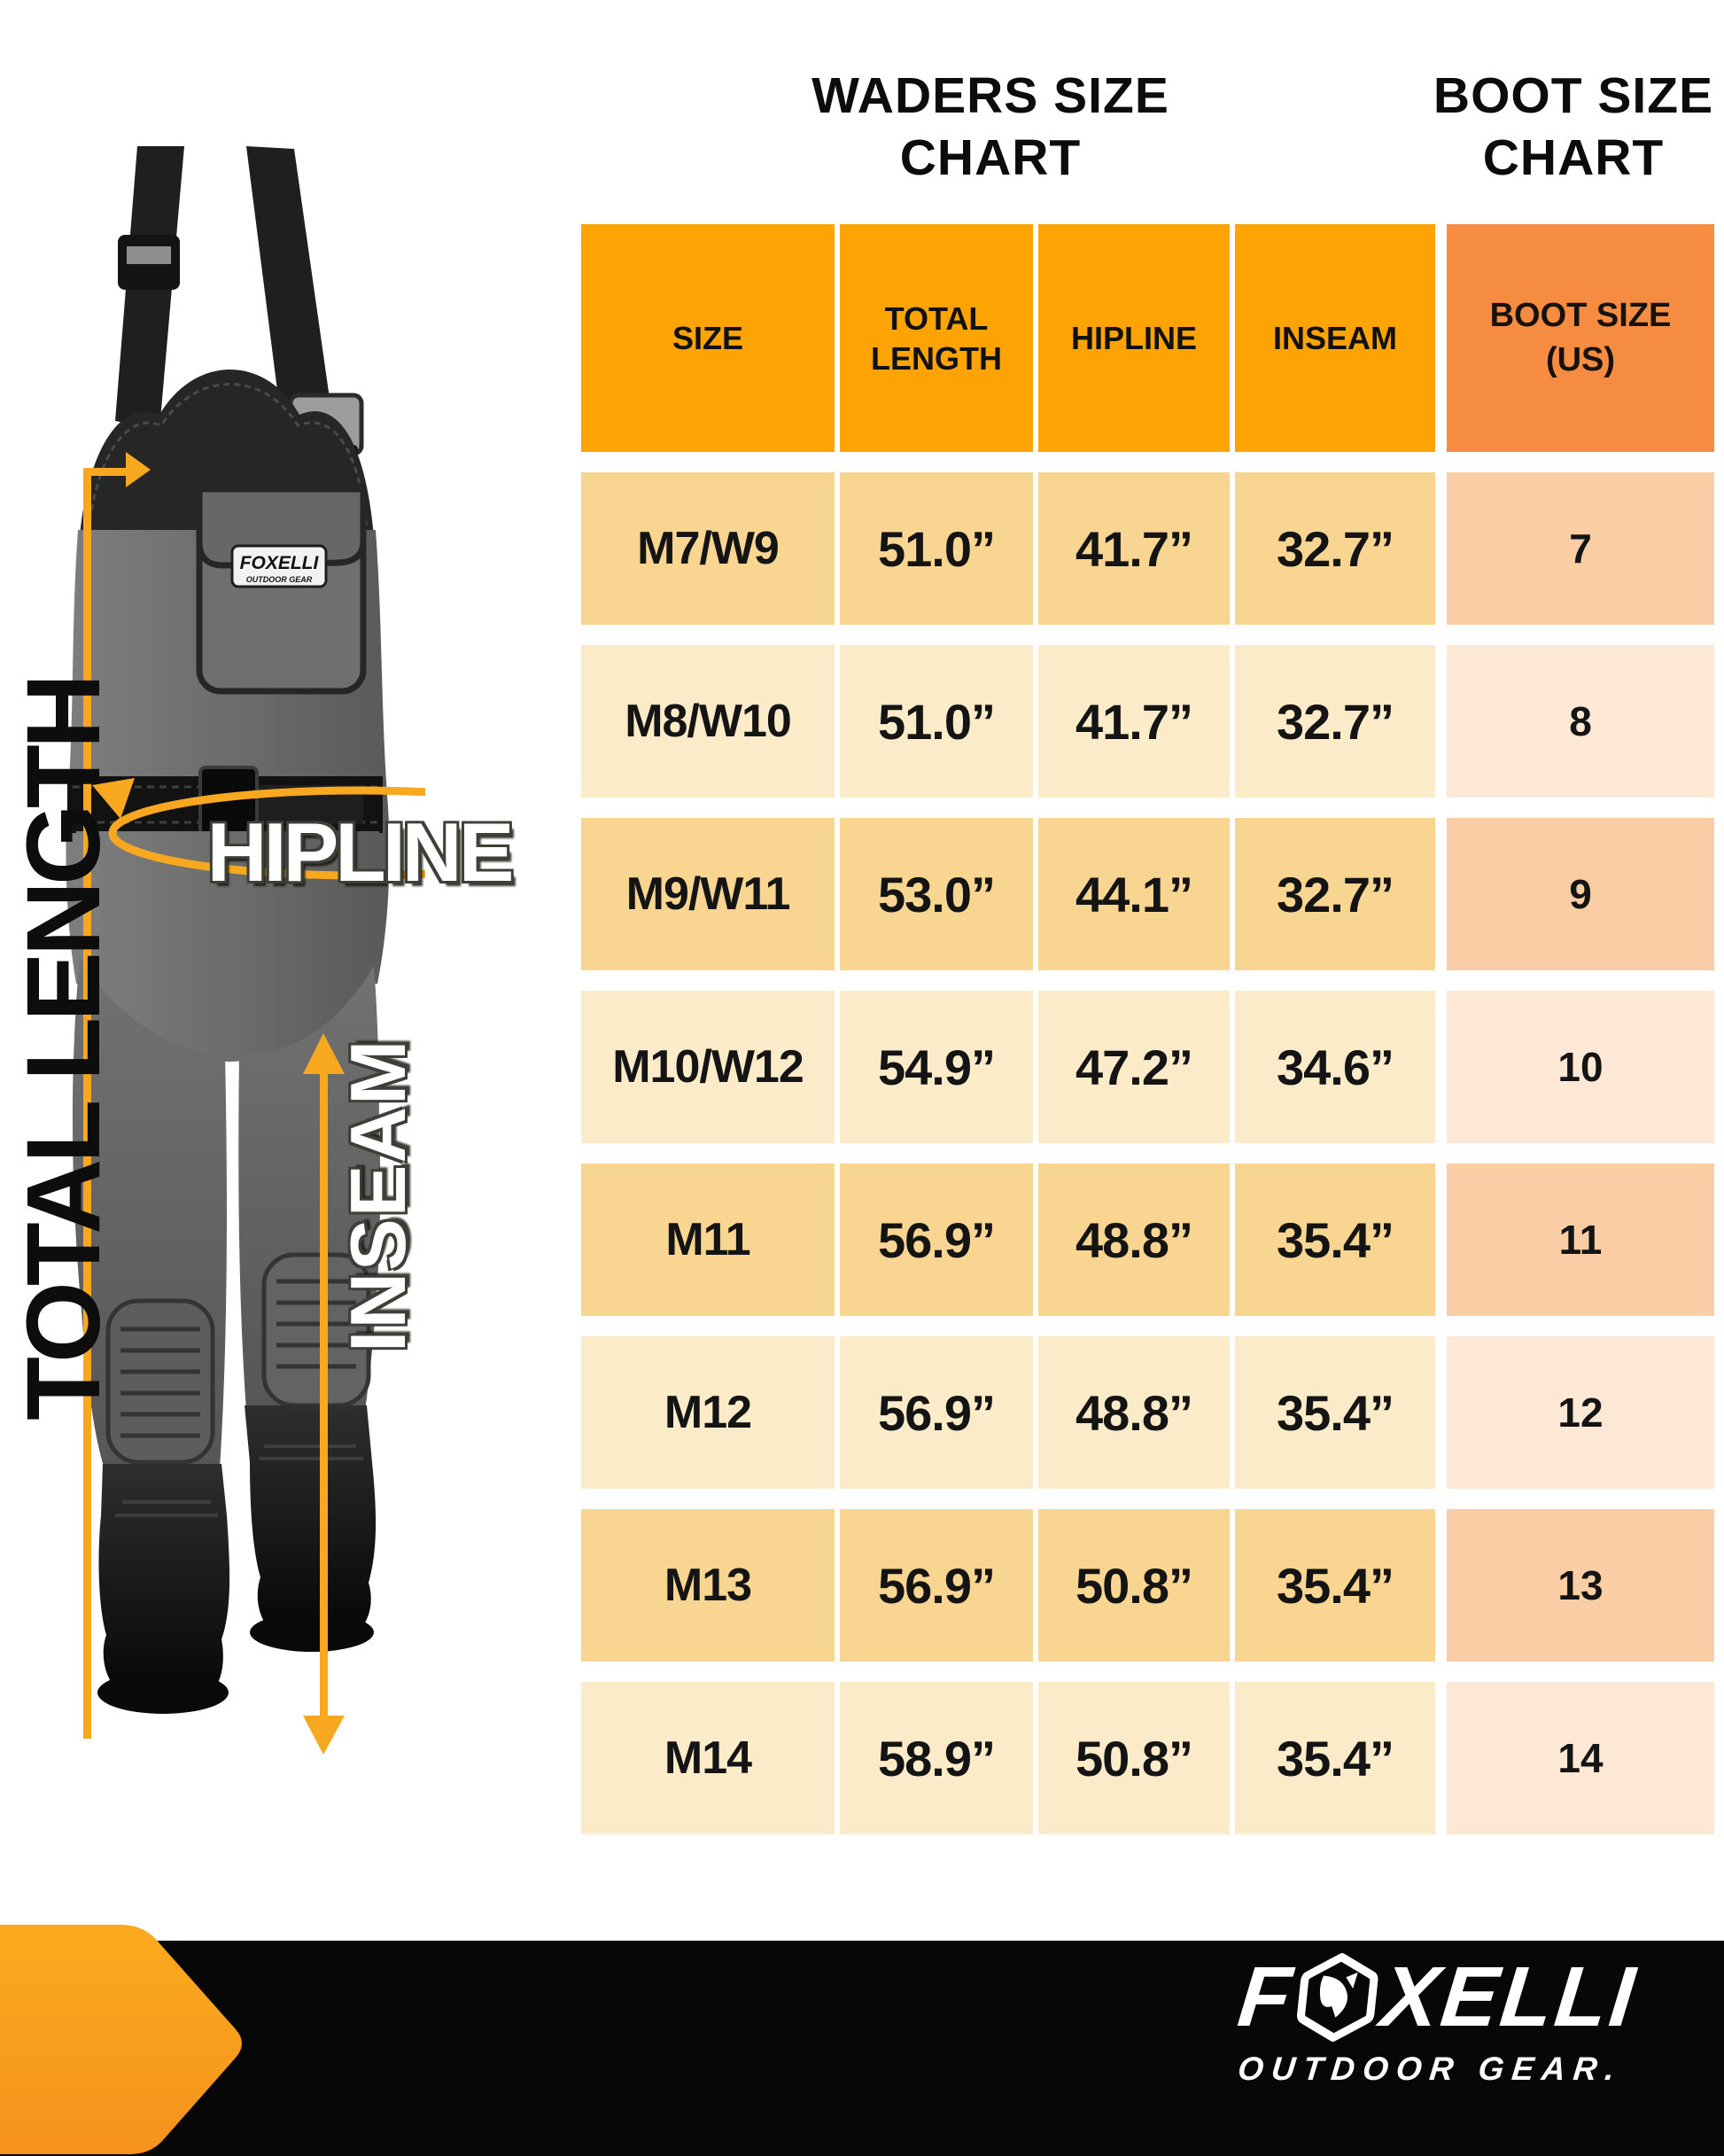  I want to click on footer-bar: F XELLI OUTDOOR GEAR., so click(862, 2040).